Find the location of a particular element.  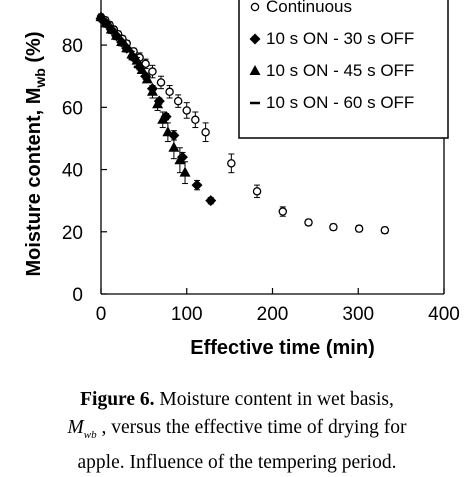

legend-box is located at coordinates (343, 69).